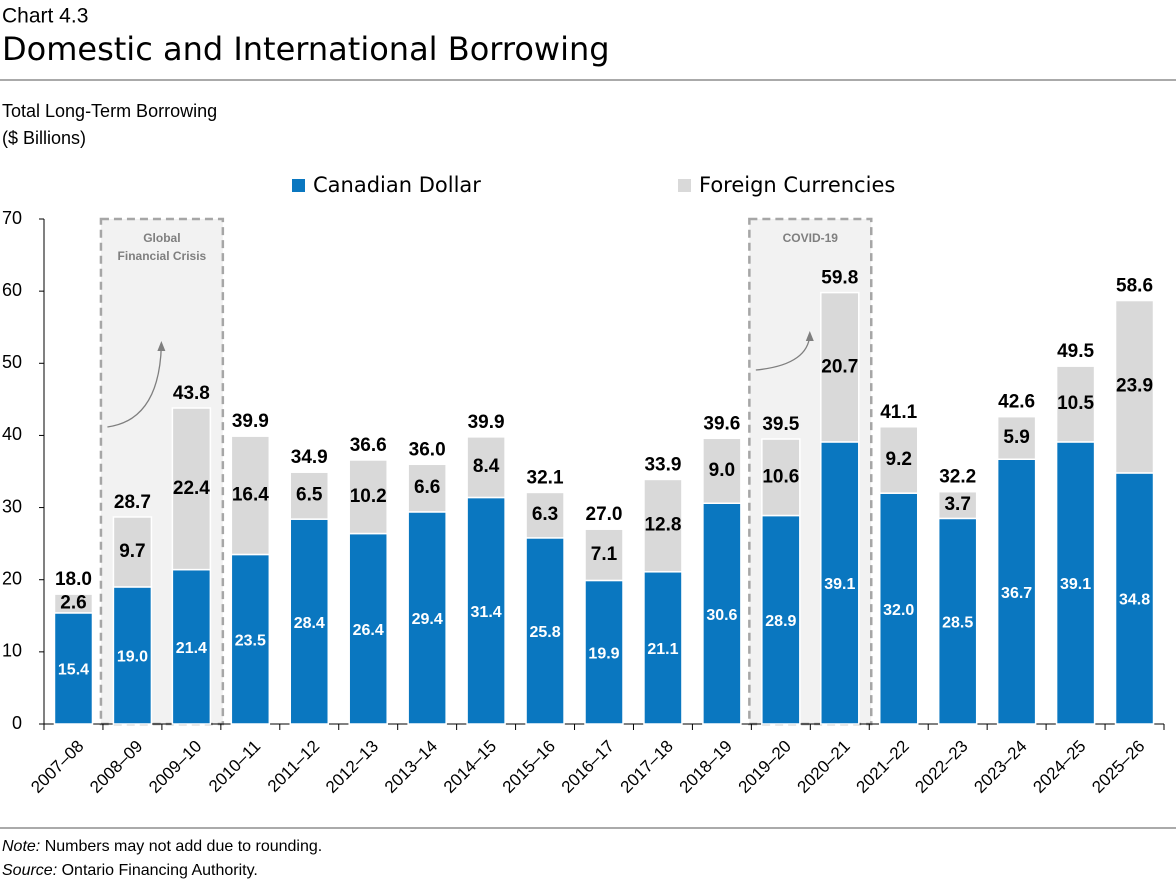  What do you see at coordinates (780, 621) in the screenshot?
I see `value-label: 28.9` at bounding box center [780, 621].